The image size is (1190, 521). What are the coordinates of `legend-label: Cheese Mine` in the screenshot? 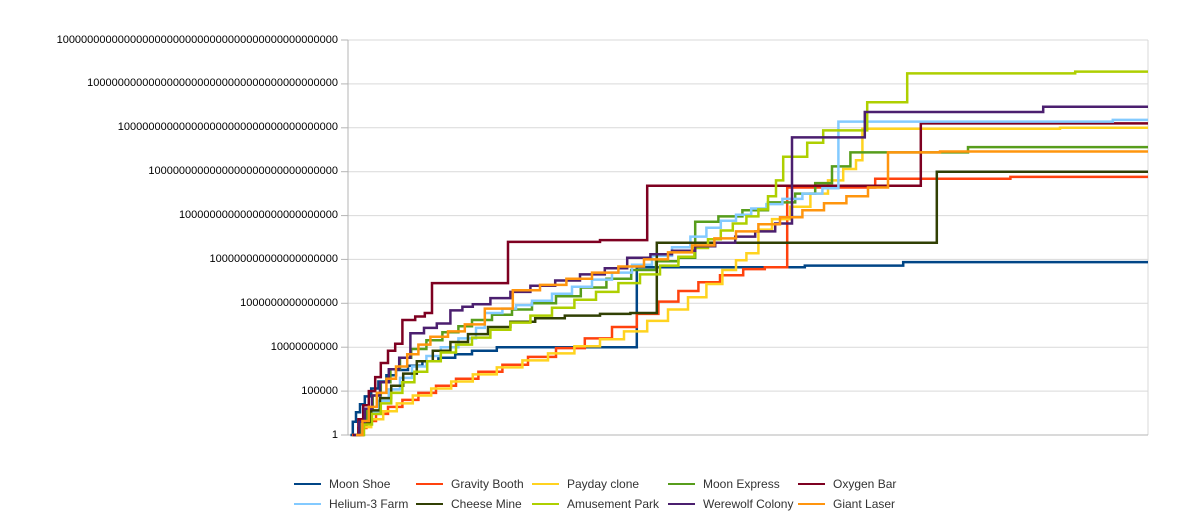 It's located at (486, 503).